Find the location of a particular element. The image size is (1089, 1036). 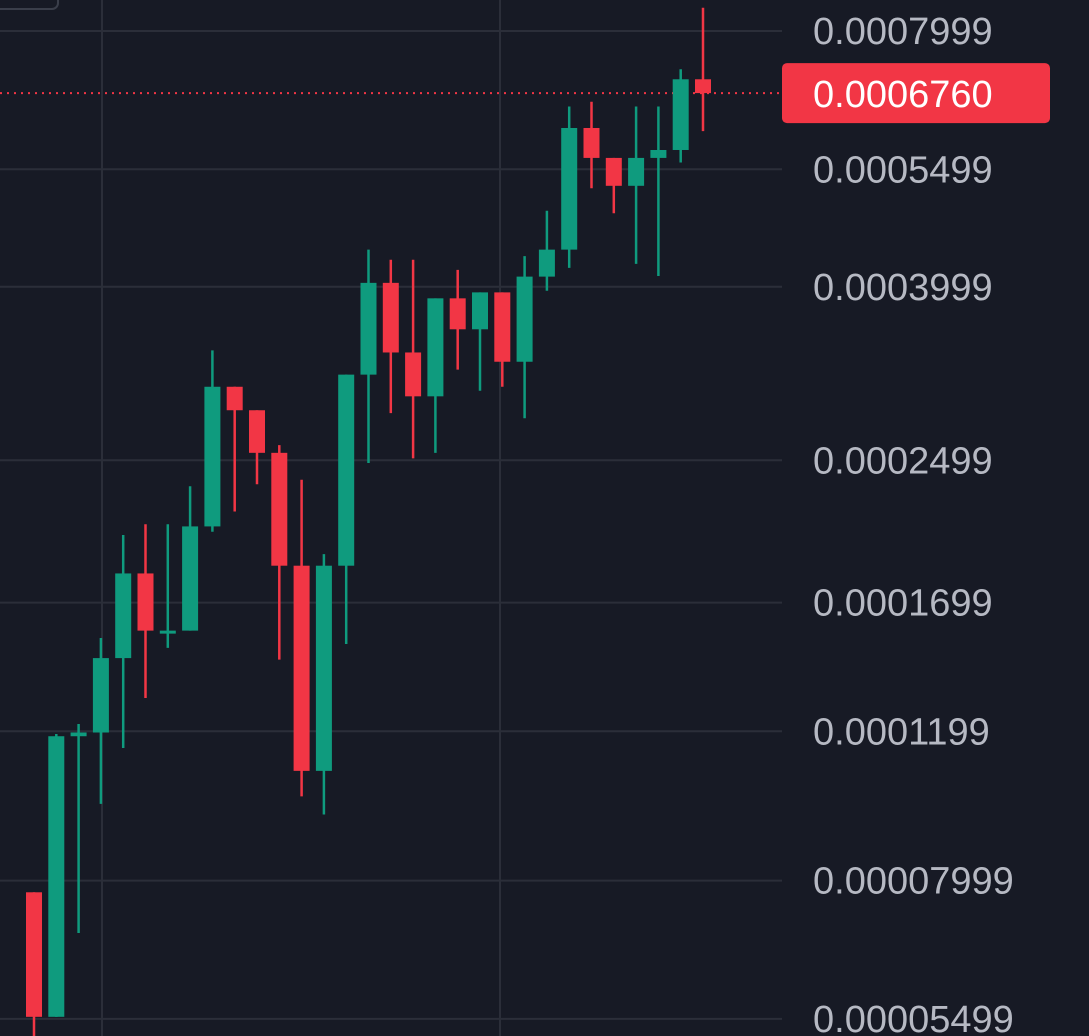

current-price-badge-bg is located at coordinates (916, 93).